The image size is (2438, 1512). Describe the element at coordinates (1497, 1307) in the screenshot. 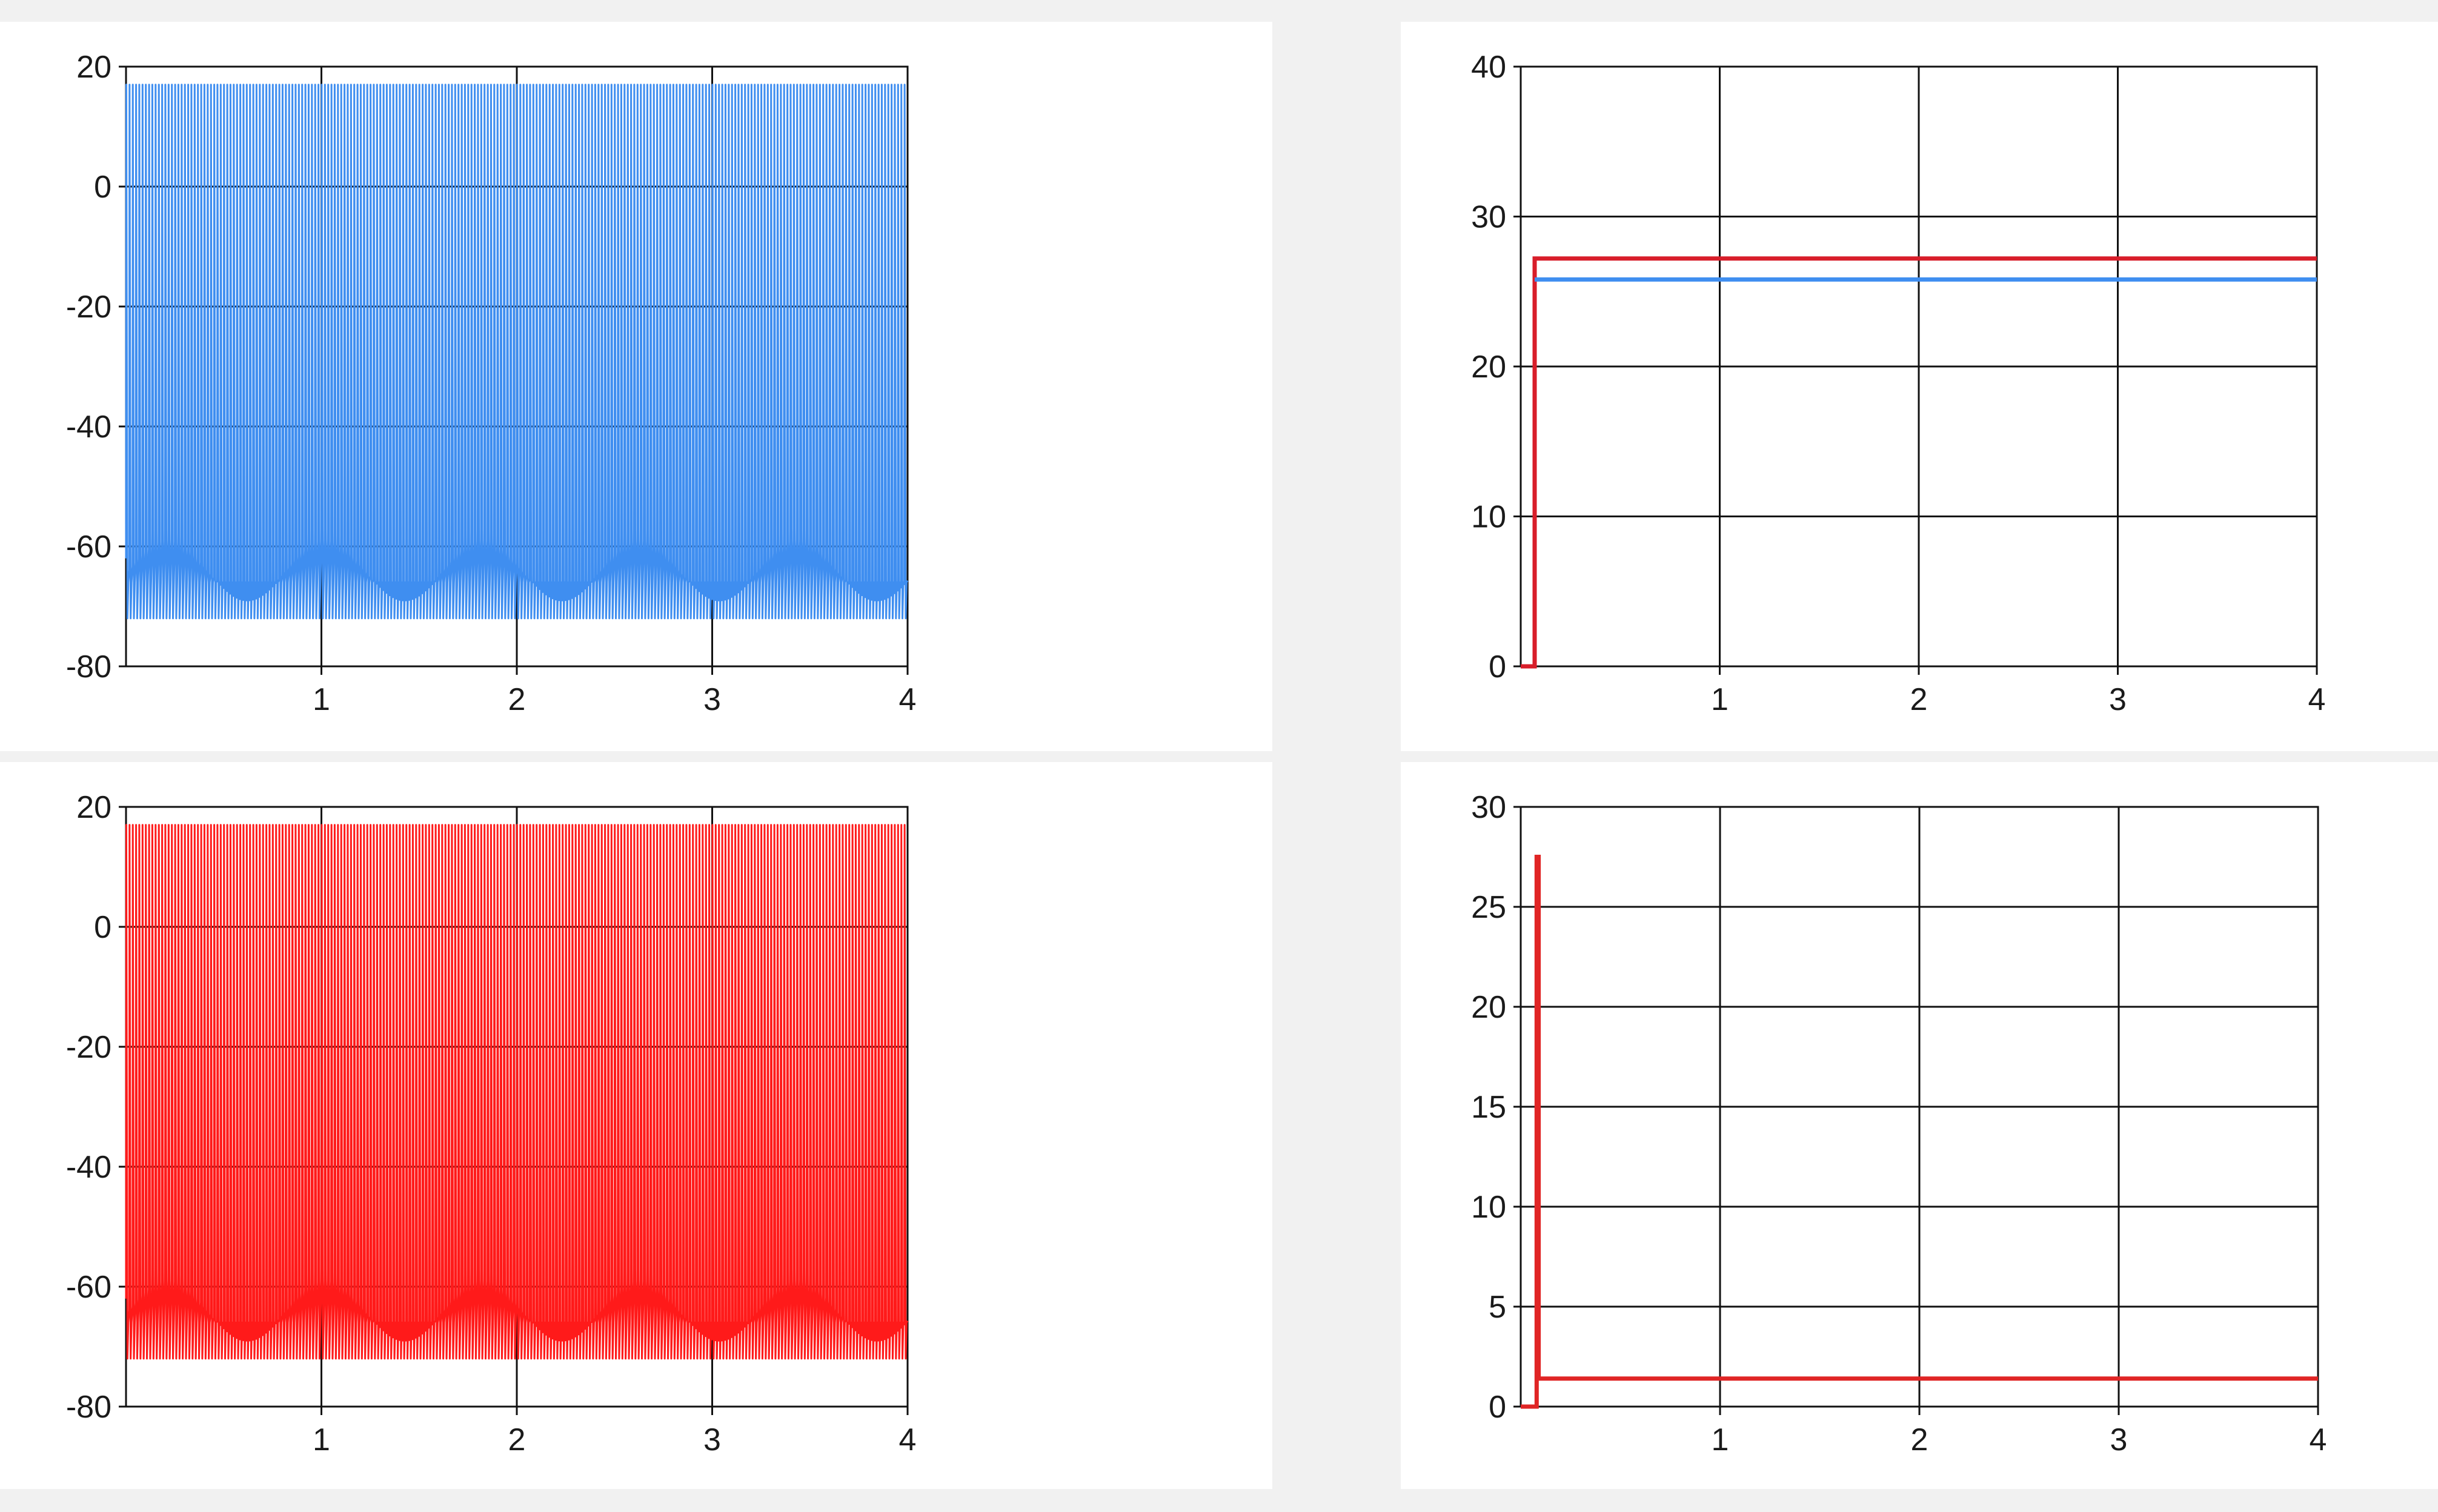

I see `y-tick-label: 5` at that location.